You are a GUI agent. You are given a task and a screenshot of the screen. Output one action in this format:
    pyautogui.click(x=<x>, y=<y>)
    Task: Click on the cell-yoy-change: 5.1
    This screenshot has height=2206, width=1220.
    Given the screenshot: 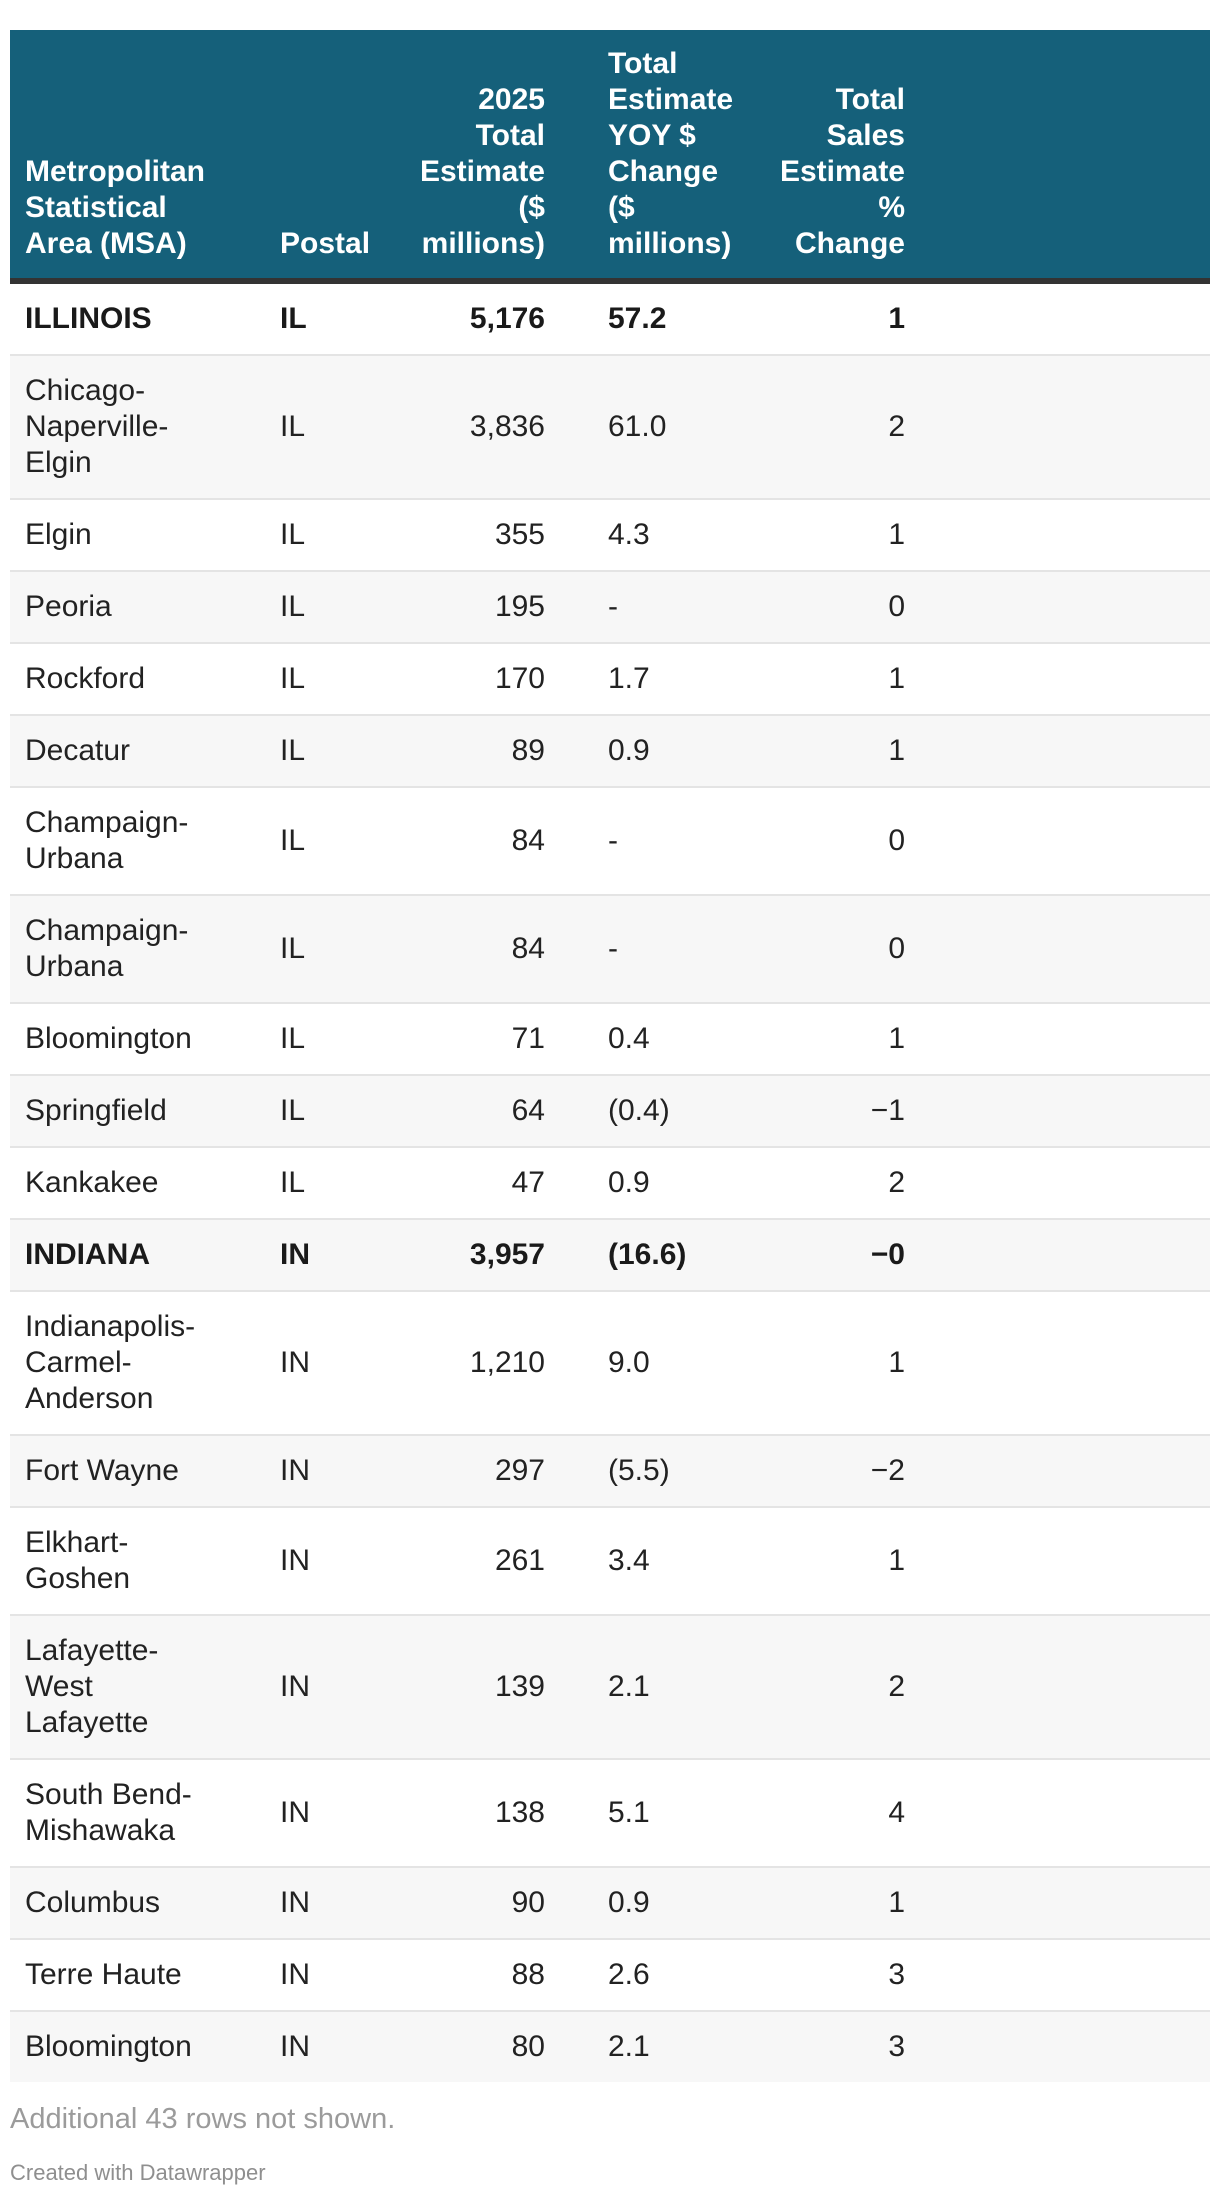 What is the action you would take?
    pyautogui.click(x=660, y=1812)
    